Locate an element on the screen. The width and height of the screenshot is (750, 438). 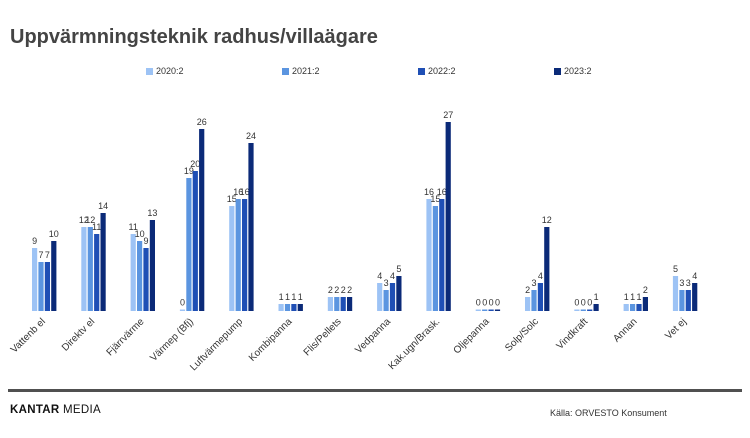
brand-part1: KANTAR is located at coordinates (35, 410).